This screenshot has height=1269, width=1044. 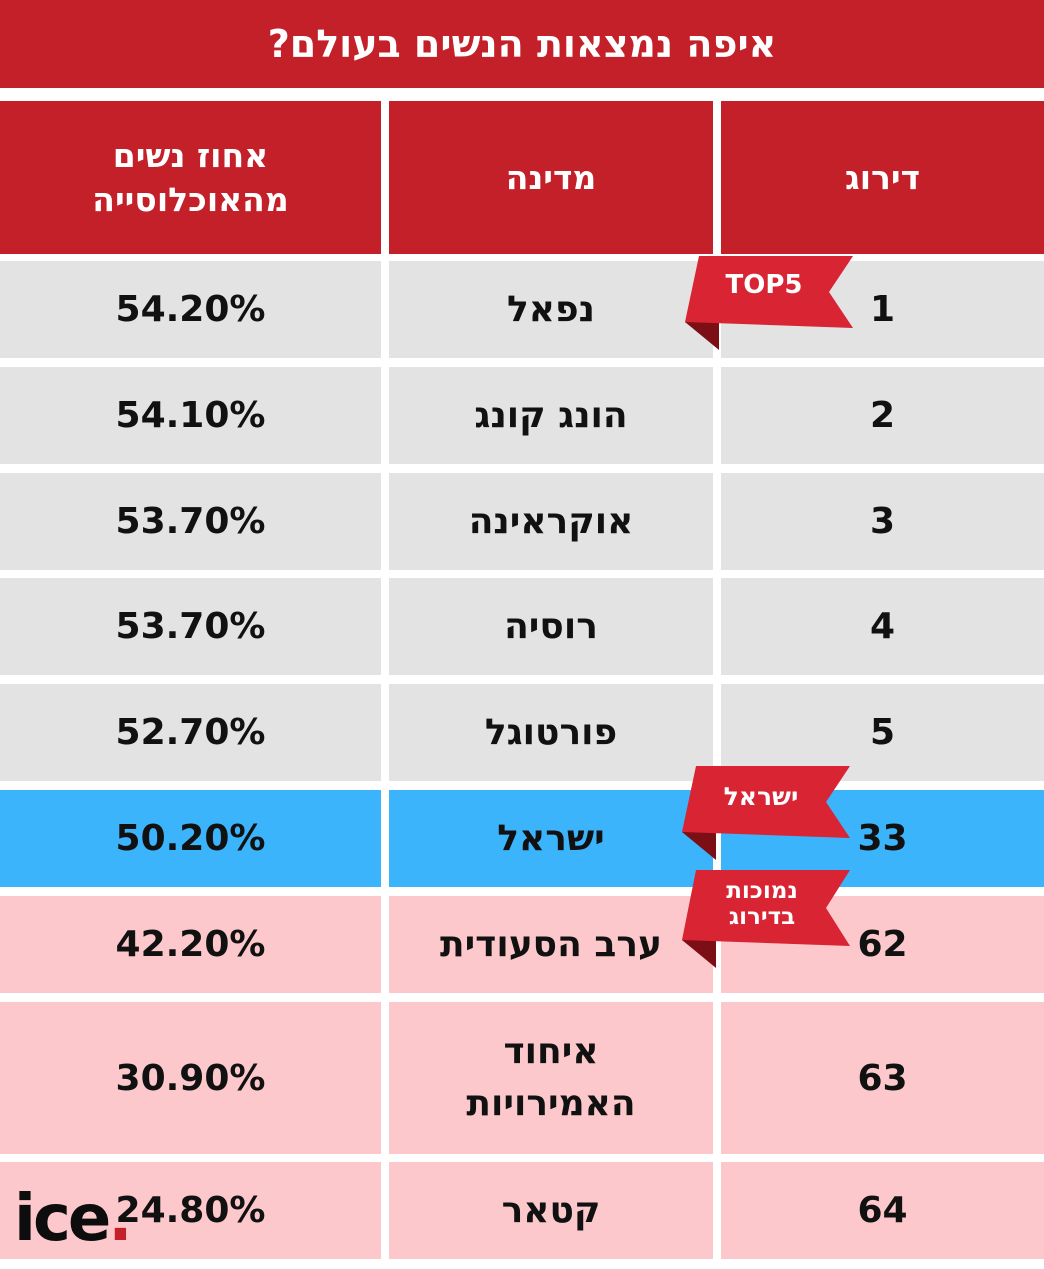 I want to click on cell-country: ישראל, so click(x=551, y=838).